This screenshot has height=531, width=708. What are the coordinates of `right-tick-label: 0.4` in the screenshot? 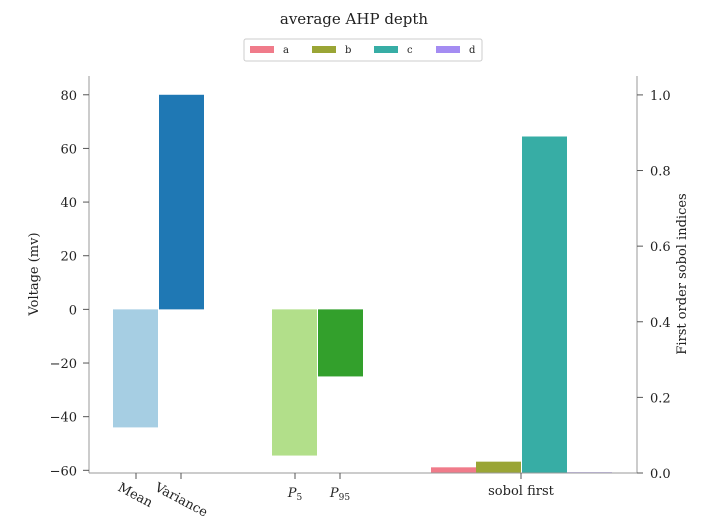 It's located at (660, 323).